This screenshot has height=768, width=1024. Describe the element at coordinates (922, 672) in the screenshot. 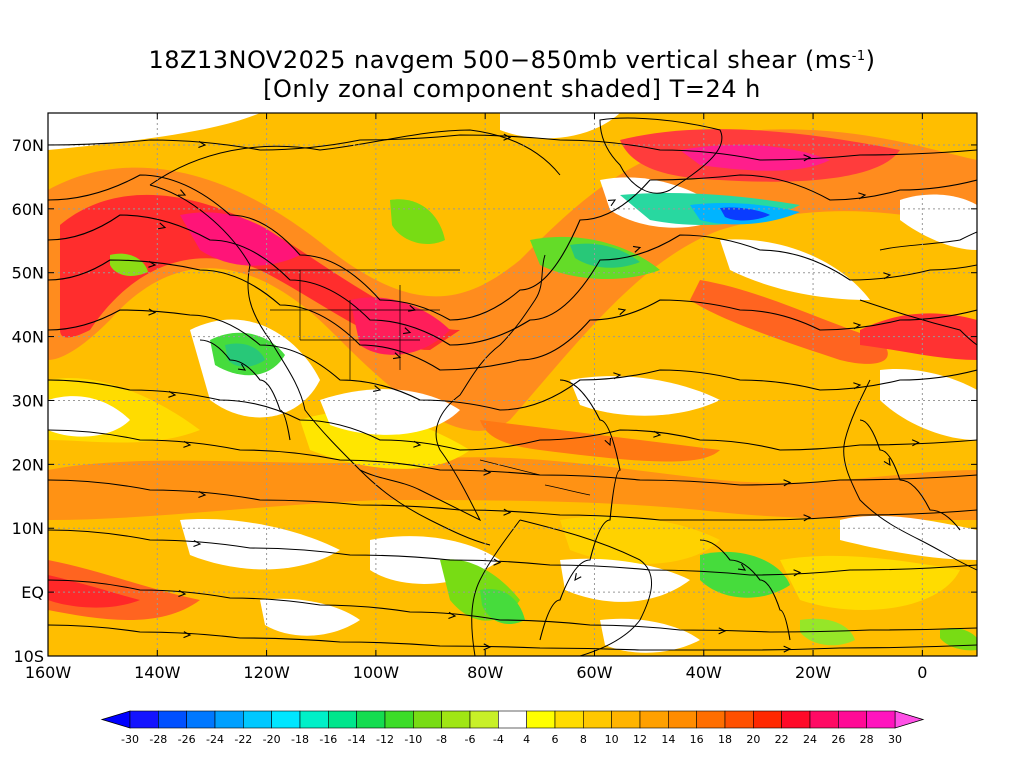

I see `lon-label: 0` at that location.